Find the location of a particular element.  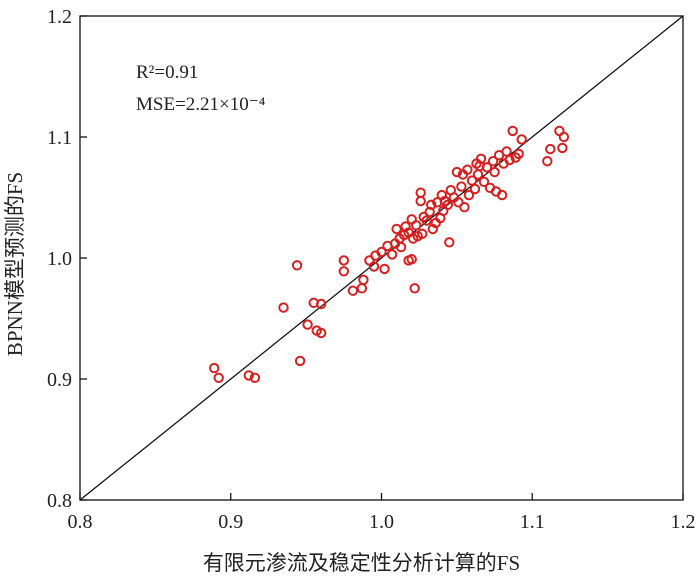

r-squared-annotation: R²=0.91 is located at coordinates (167, 72).